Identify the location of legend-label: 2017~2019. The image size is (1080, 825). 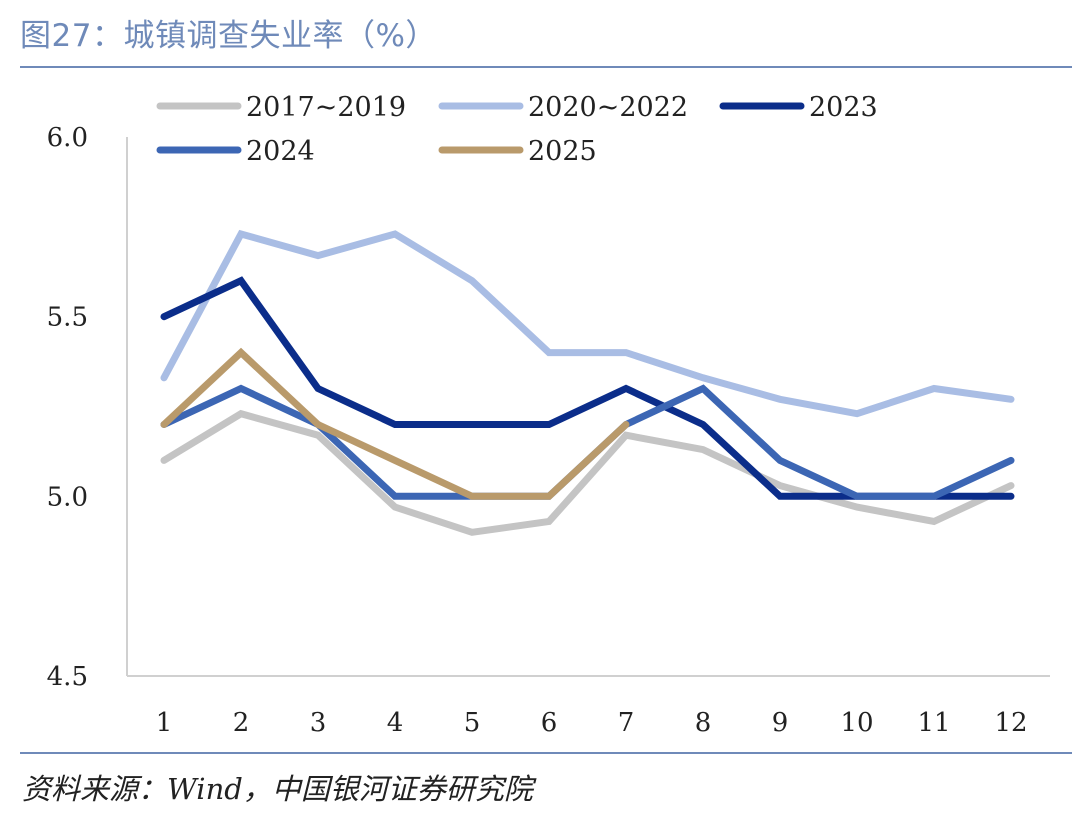
(326, 107).